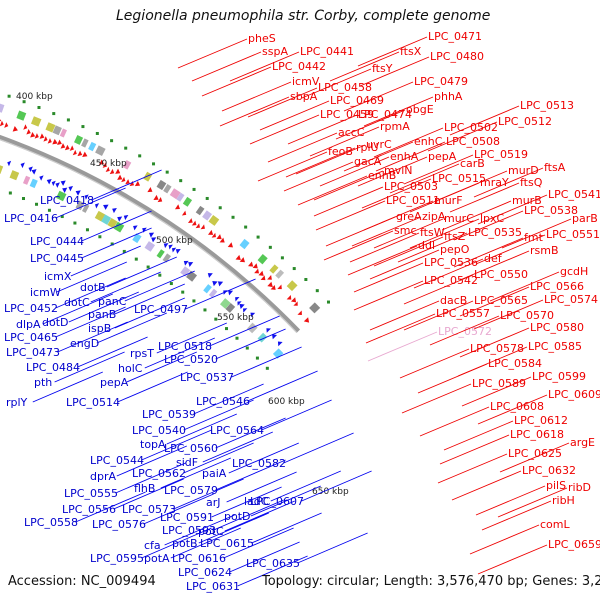 This screenshot has width=600, height=600. I want to click on gene-label-rpma: rpmA, so click(395, 126).